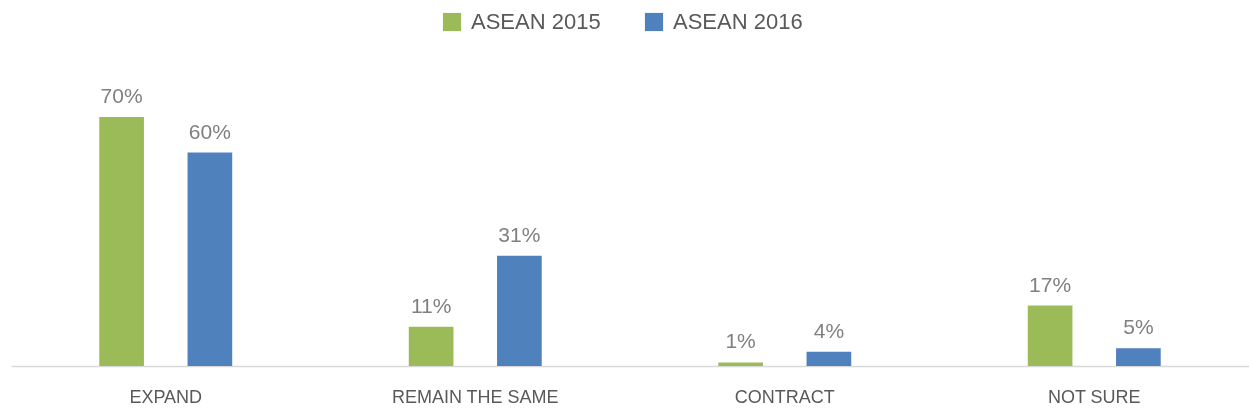  Describe the element at coordinates (209, 131) in the screenshot. I see `data-label: 60%` at that location.